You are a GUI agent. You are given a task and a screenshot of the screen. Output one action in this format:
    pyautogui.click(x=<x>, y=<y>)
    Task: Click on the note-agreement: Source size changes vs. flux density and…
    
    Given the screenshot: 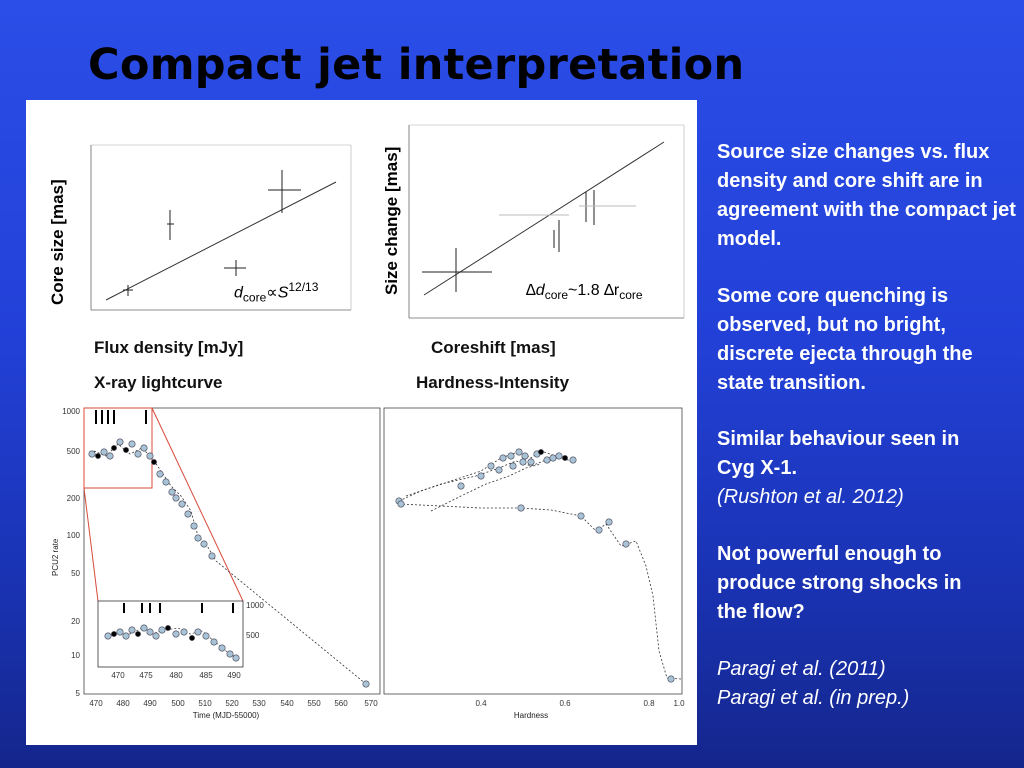 What is the action you would take?
    pyautogui.click(x=866, y=195)
    